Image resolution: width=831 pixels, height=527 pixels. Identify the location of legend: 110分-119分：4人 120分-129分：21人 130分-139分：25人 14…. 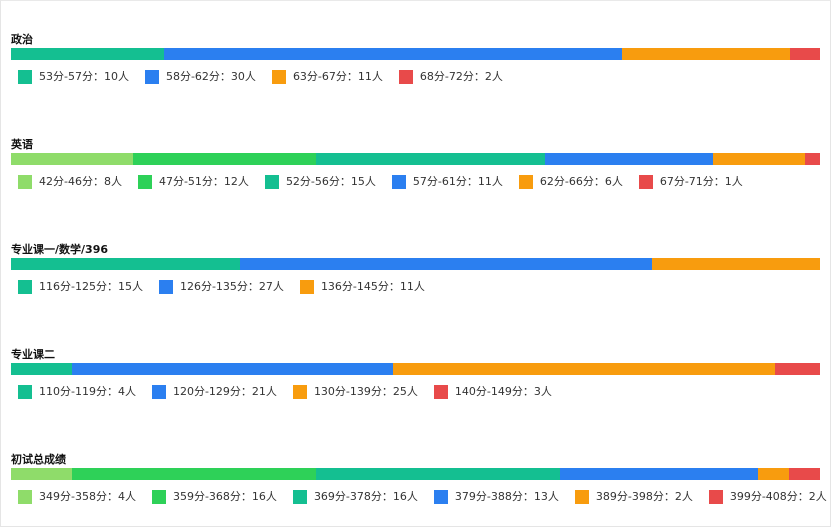
(293, 392).